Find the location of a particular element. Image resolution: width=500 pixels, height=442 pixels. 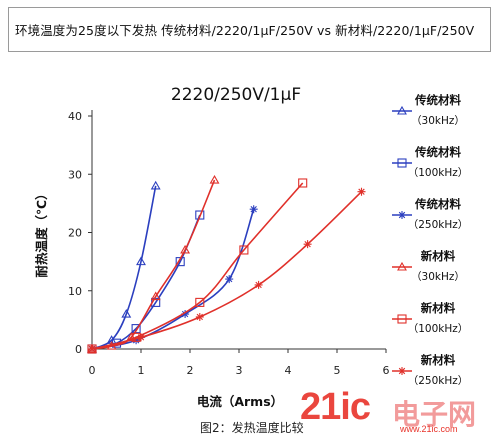

watermark-logo-cn: 电子网 is located at coordinates (434, 414).